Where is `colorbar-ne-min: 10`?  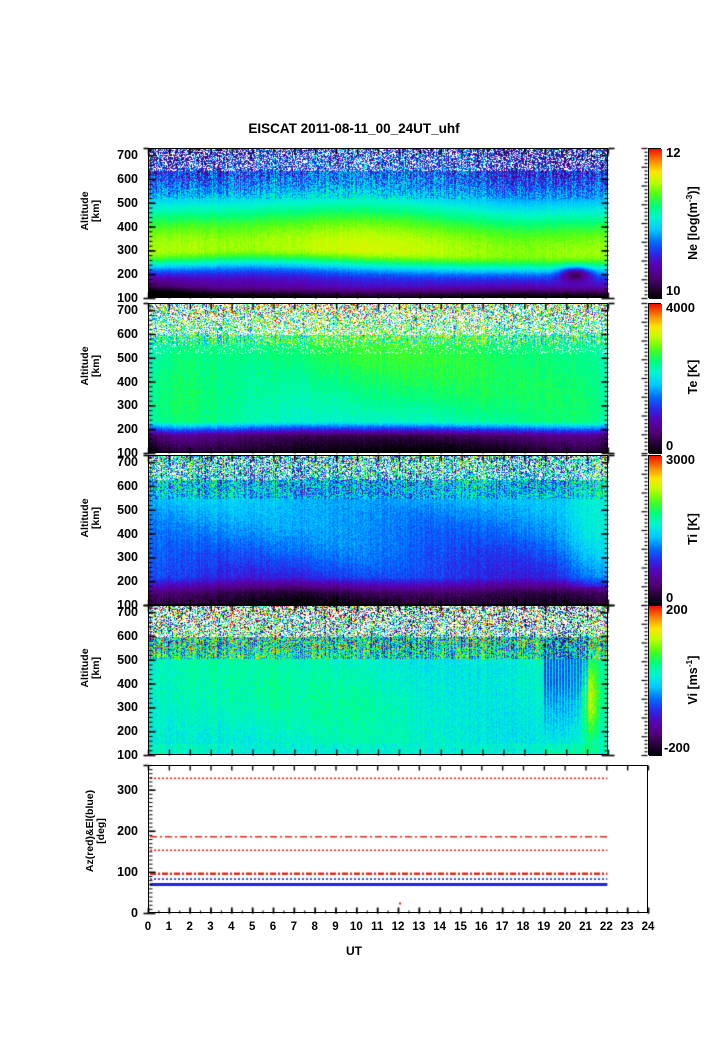
colorbar-ne-min: 10 is located at coordinates (673, 290).